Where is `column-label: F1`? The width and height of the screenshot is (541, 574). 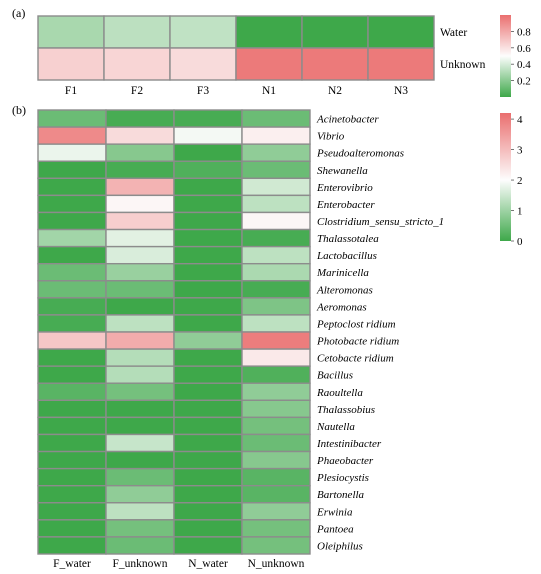 column-label: F1 is located at coordinates (71, 91).